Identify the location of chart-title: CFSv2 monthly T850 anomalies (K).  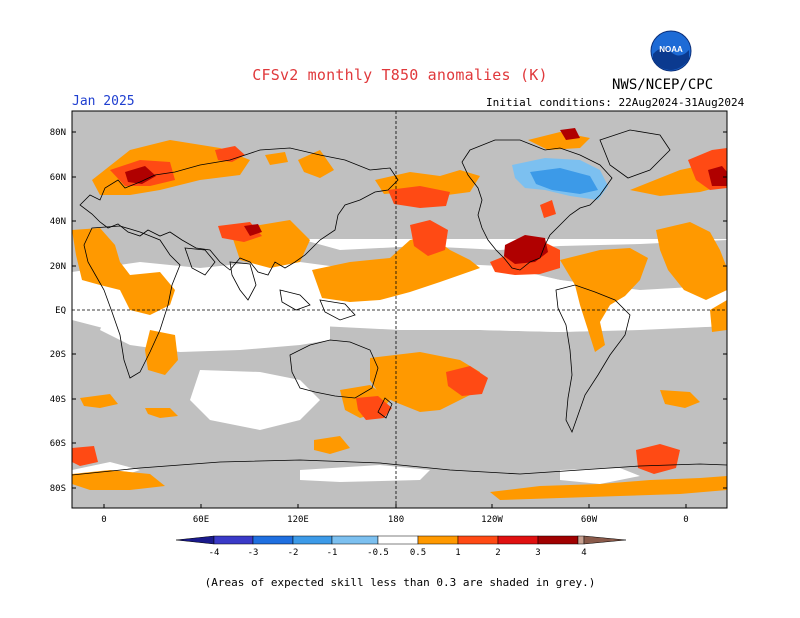
(400, 75).